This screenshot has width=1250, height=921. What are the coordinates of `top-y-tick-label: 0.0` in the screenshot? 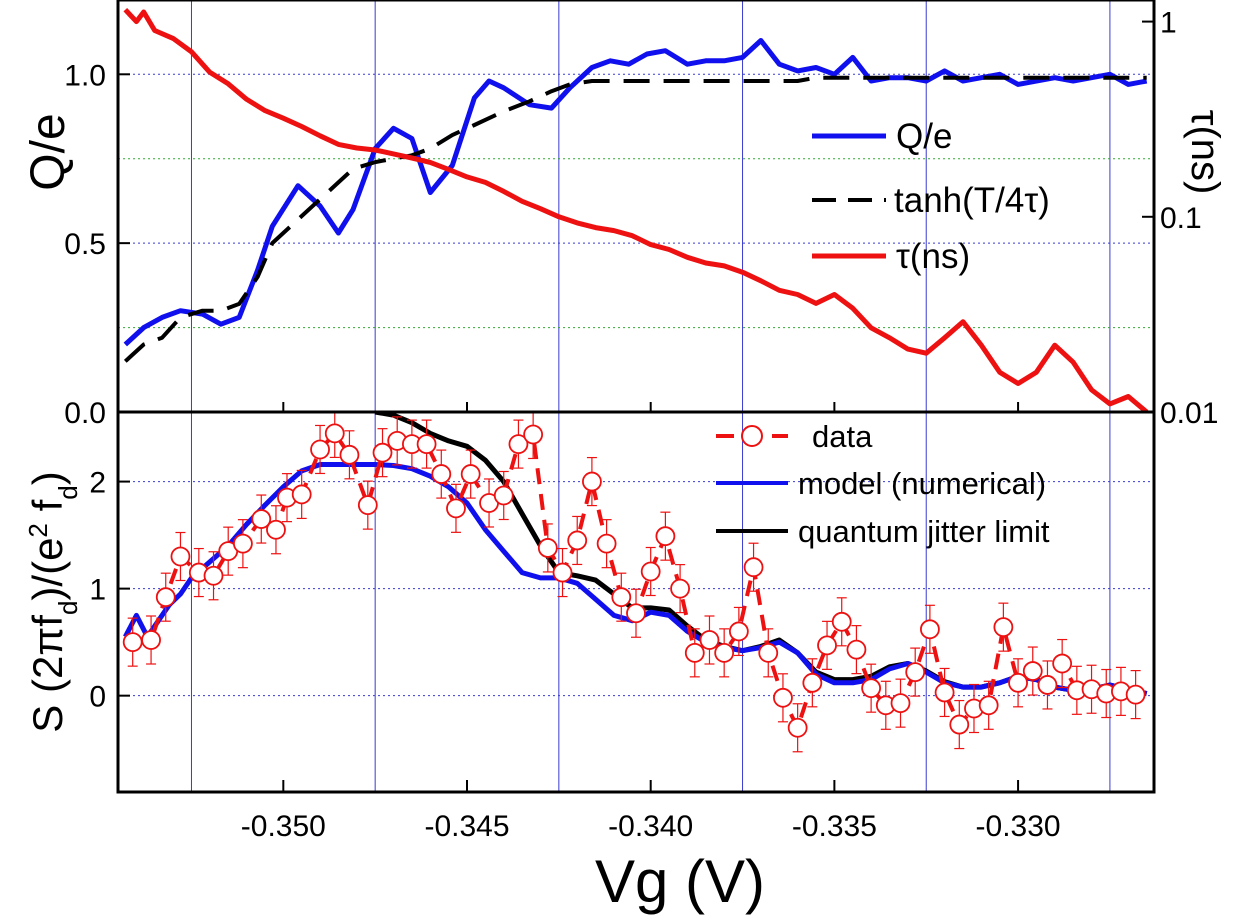 It's located at (85, 413).